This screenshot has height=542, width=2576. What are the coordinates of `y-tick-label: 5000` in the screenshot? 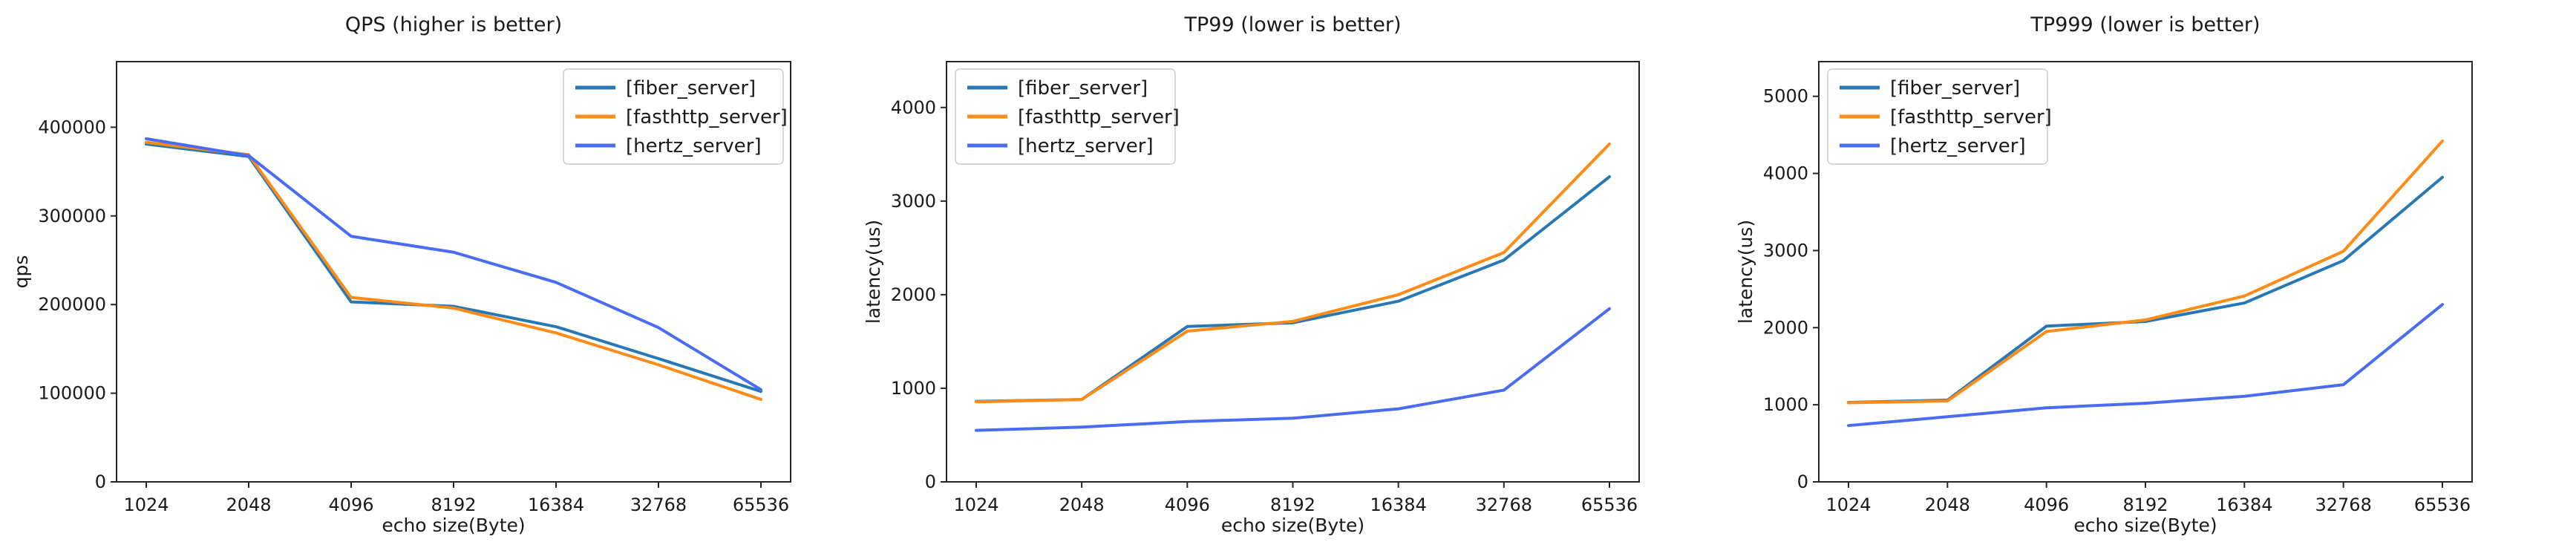 It's located at (1785, 96).